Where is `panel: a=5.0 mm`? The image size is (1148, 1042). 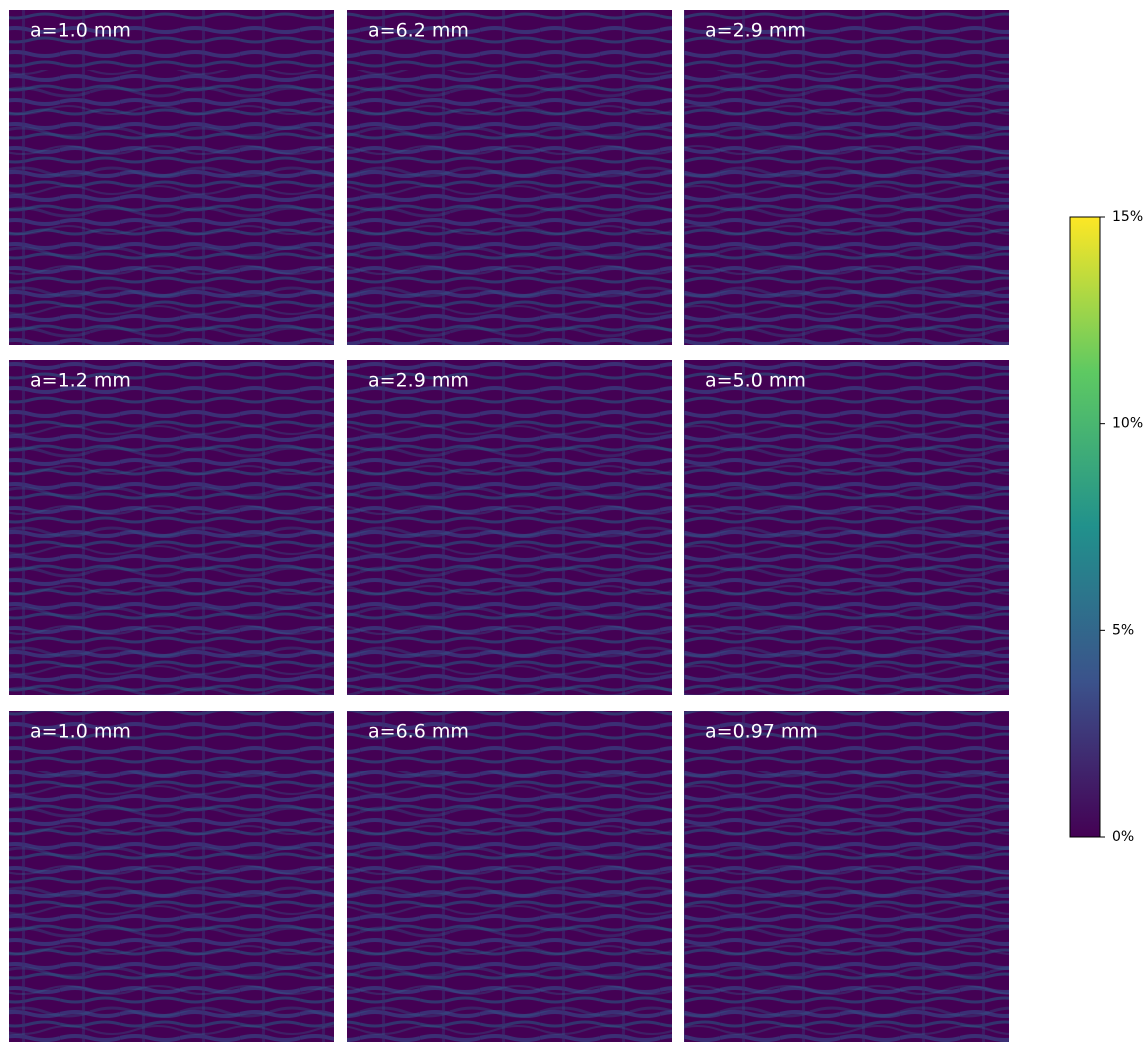
panel: a=5.0 mm is located at coordinates (846, 527).